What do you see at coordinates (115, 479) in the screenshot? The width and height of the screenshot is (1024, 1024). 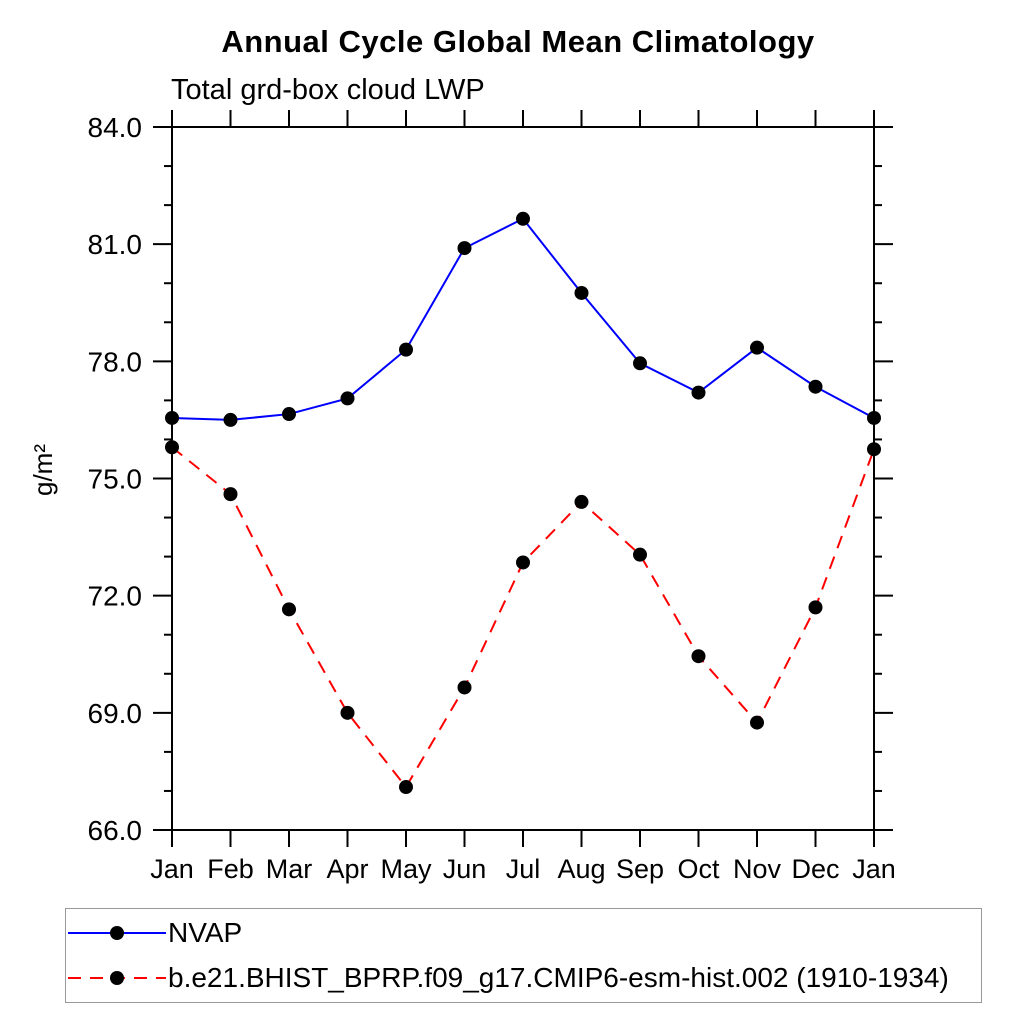 I see `y-tick-label: 75.0` at bounding box center [115, 479].